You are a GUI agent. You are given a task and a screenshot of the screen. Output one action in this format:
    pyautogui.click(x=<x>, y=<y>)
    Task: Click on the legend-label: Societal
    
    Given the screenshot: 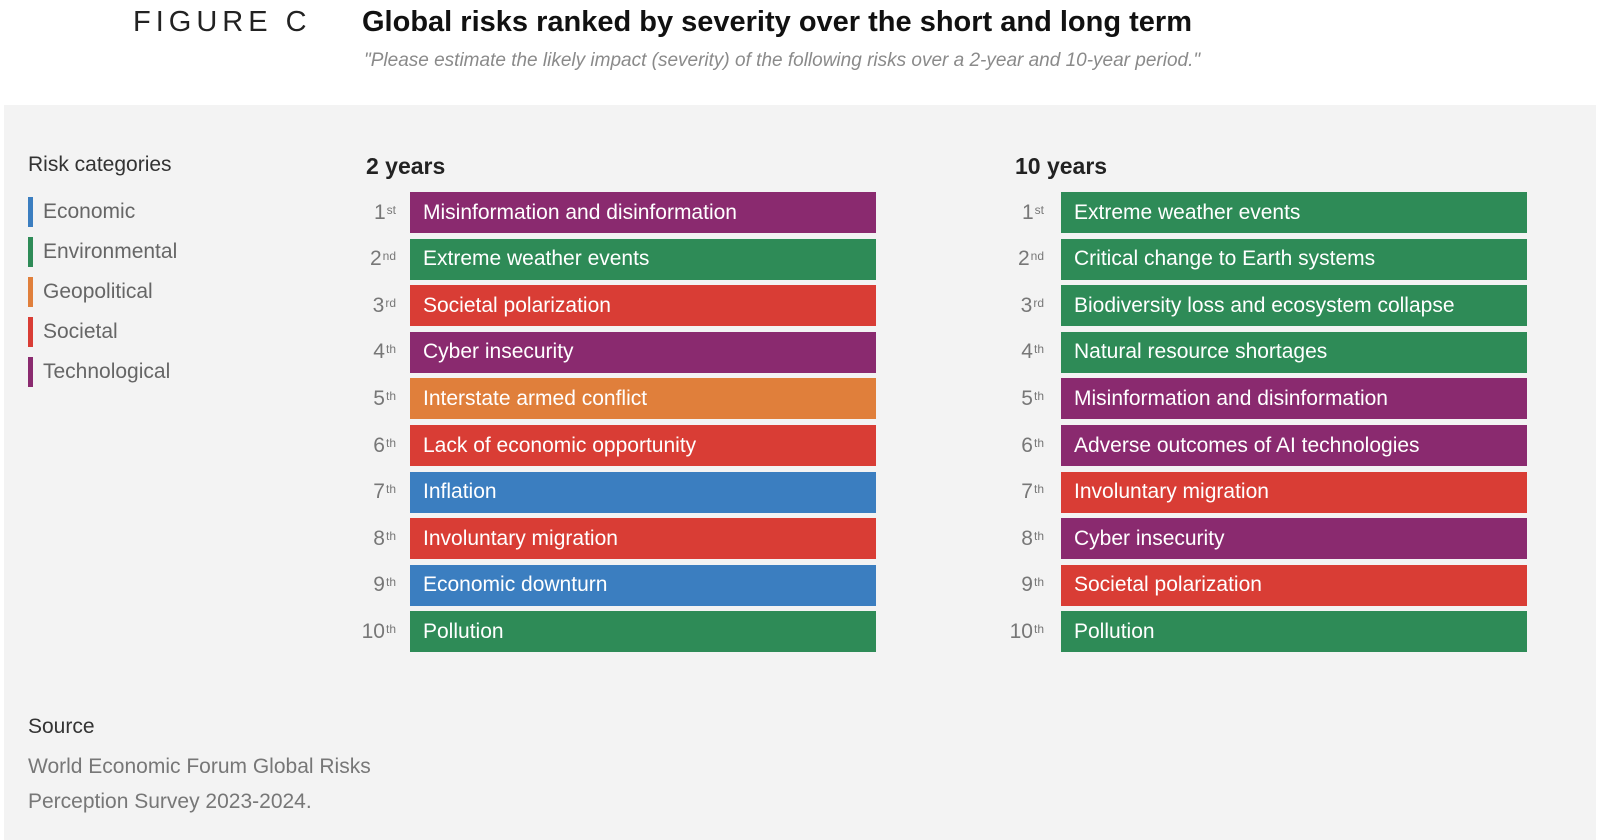 What is the action you would take?
    pyautogui.click(x=80, y=331)
    